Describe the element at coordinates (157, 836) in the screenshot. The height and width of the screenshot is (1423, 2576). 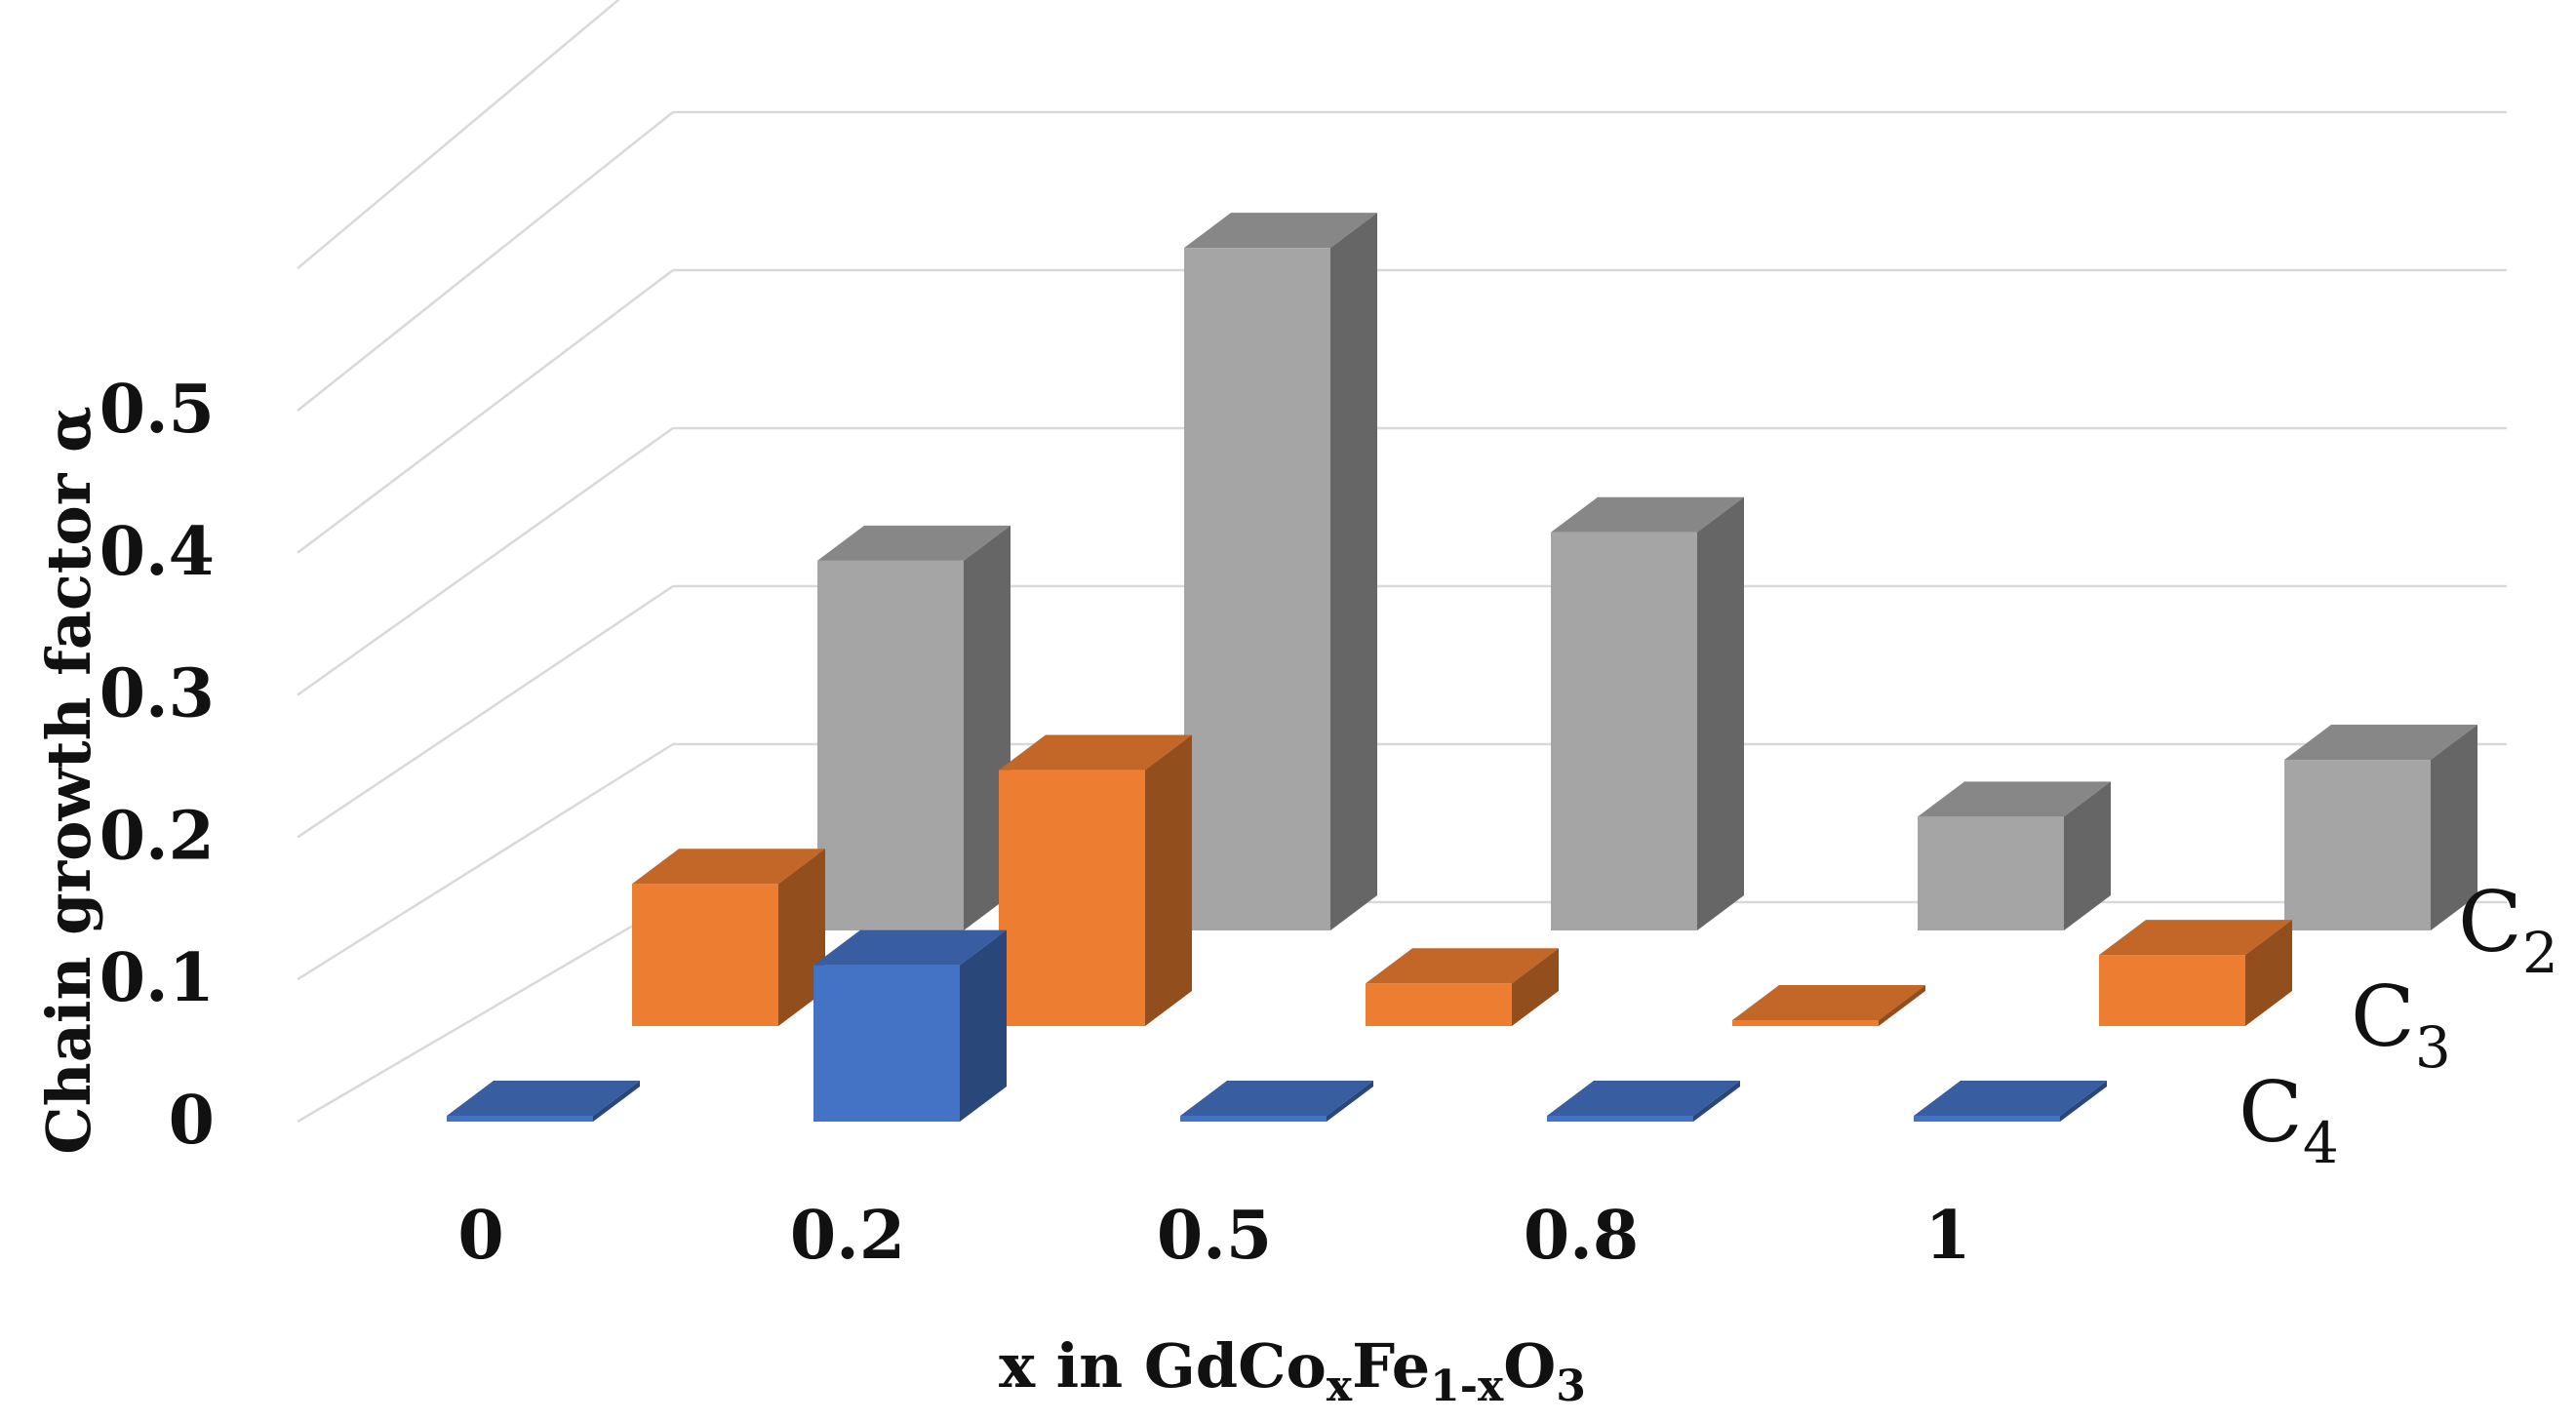
I see `y-tick-label: 0.2` at that location.